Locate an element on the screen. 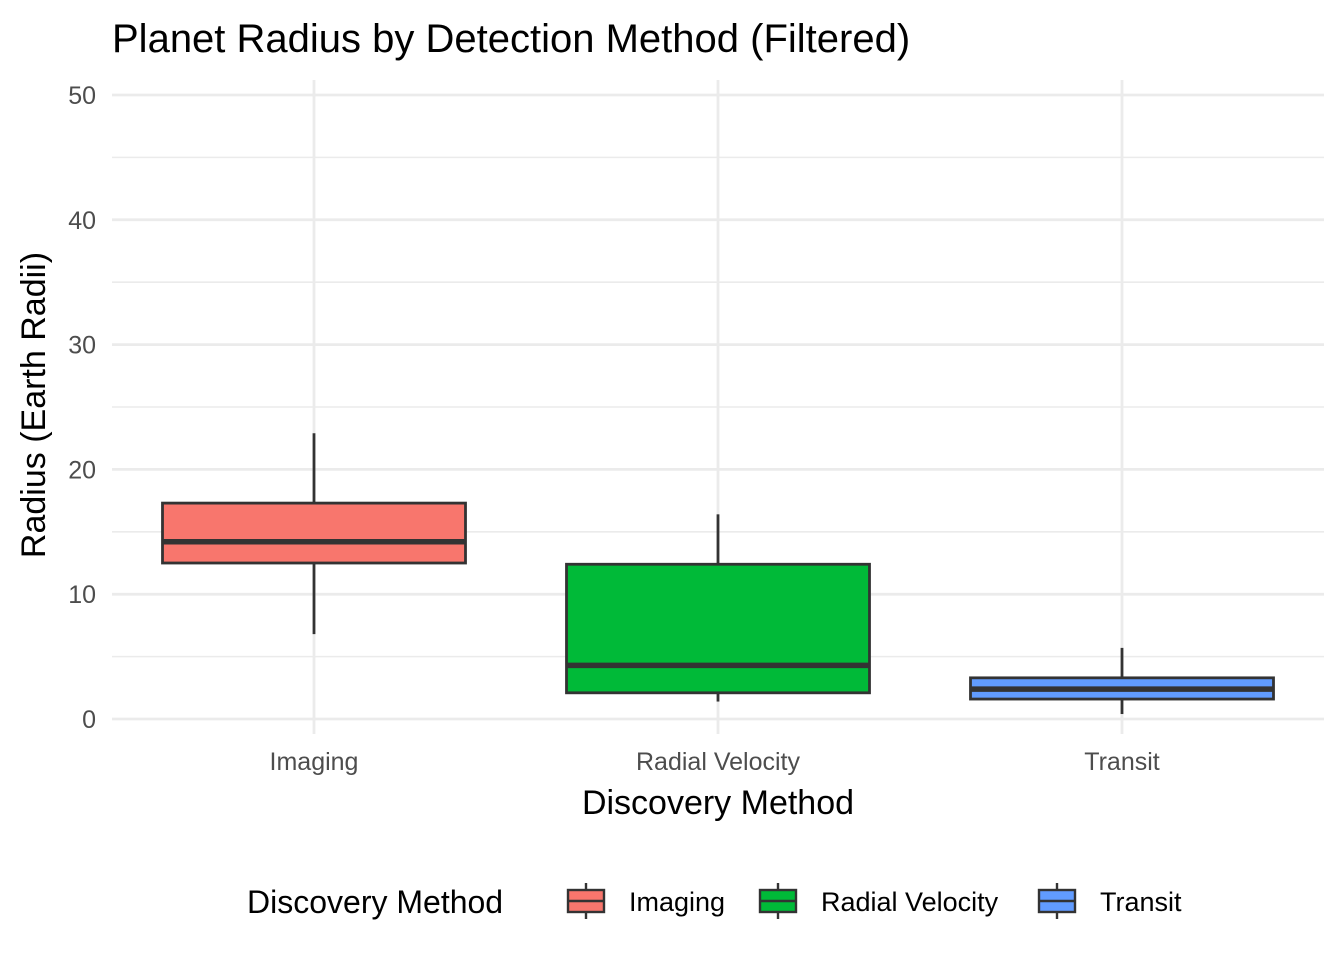 The width and height of the screenshot is (1344, 965). y-tick-label: 40 is located at coordinates (82, 221).